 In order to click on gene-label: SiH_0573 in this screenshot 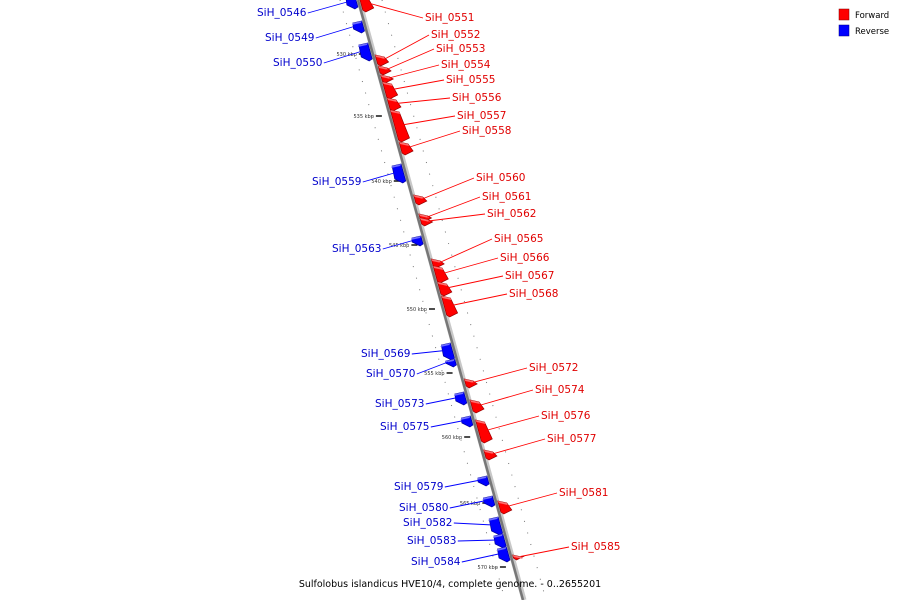, I will do `click(399, 404)`.